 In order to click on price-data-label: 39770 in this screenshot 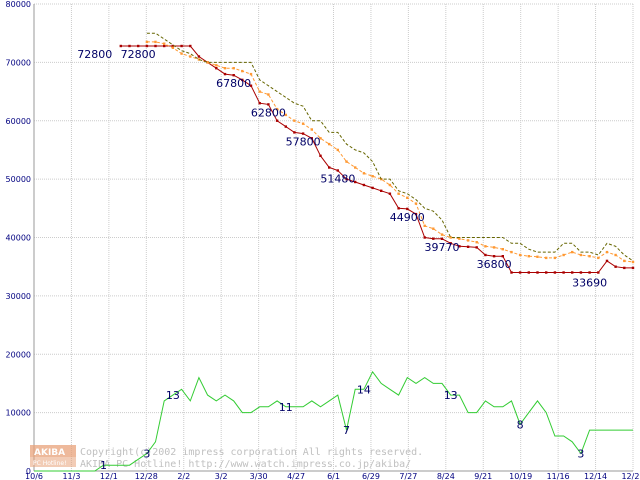, I will do `click(442, 247)`.